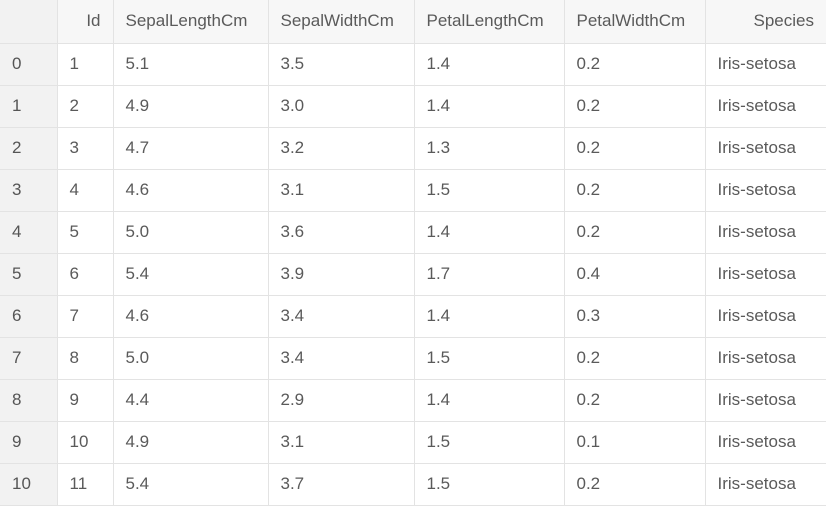 The width and height of the screenshot is (826, 515). Describe the element at coordinates (85, 274) in the screenshot. I see `cell-id: 6` at that location.